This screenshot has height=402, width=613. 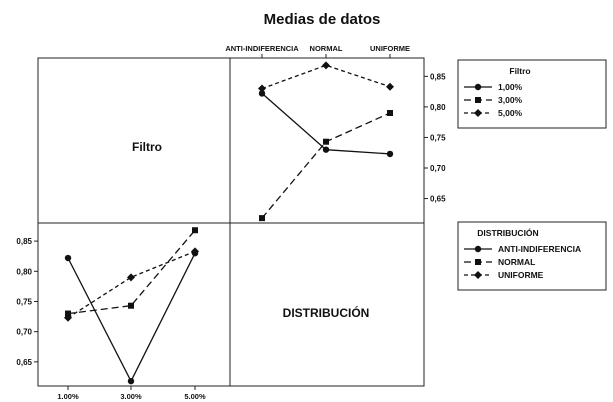 I want to click on y-tick-label-top-right-4: 0,85, so click(x=438, y=76).